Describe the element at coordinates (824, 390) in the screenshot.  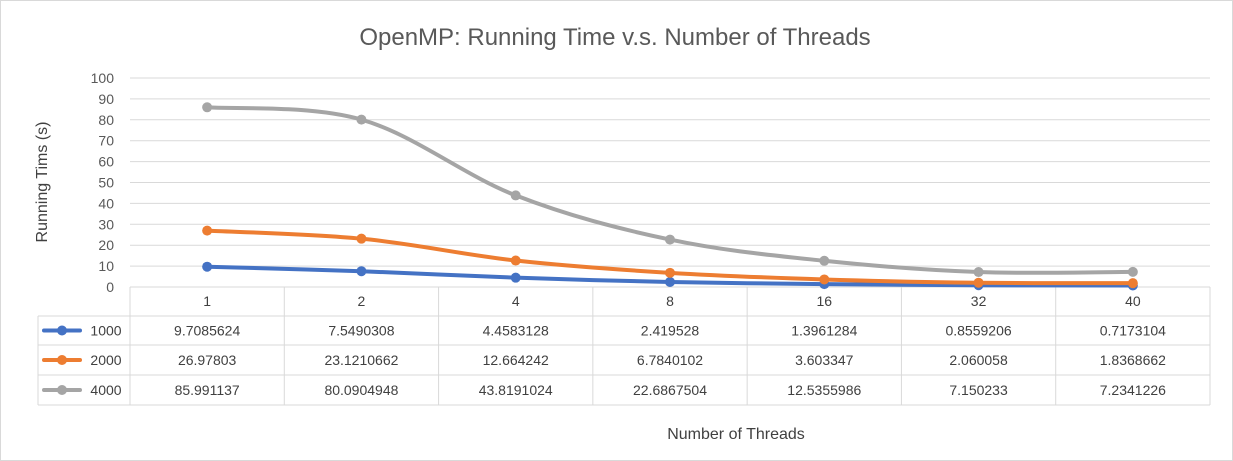
I see `table-cell-value: 12.5355986` at that location.